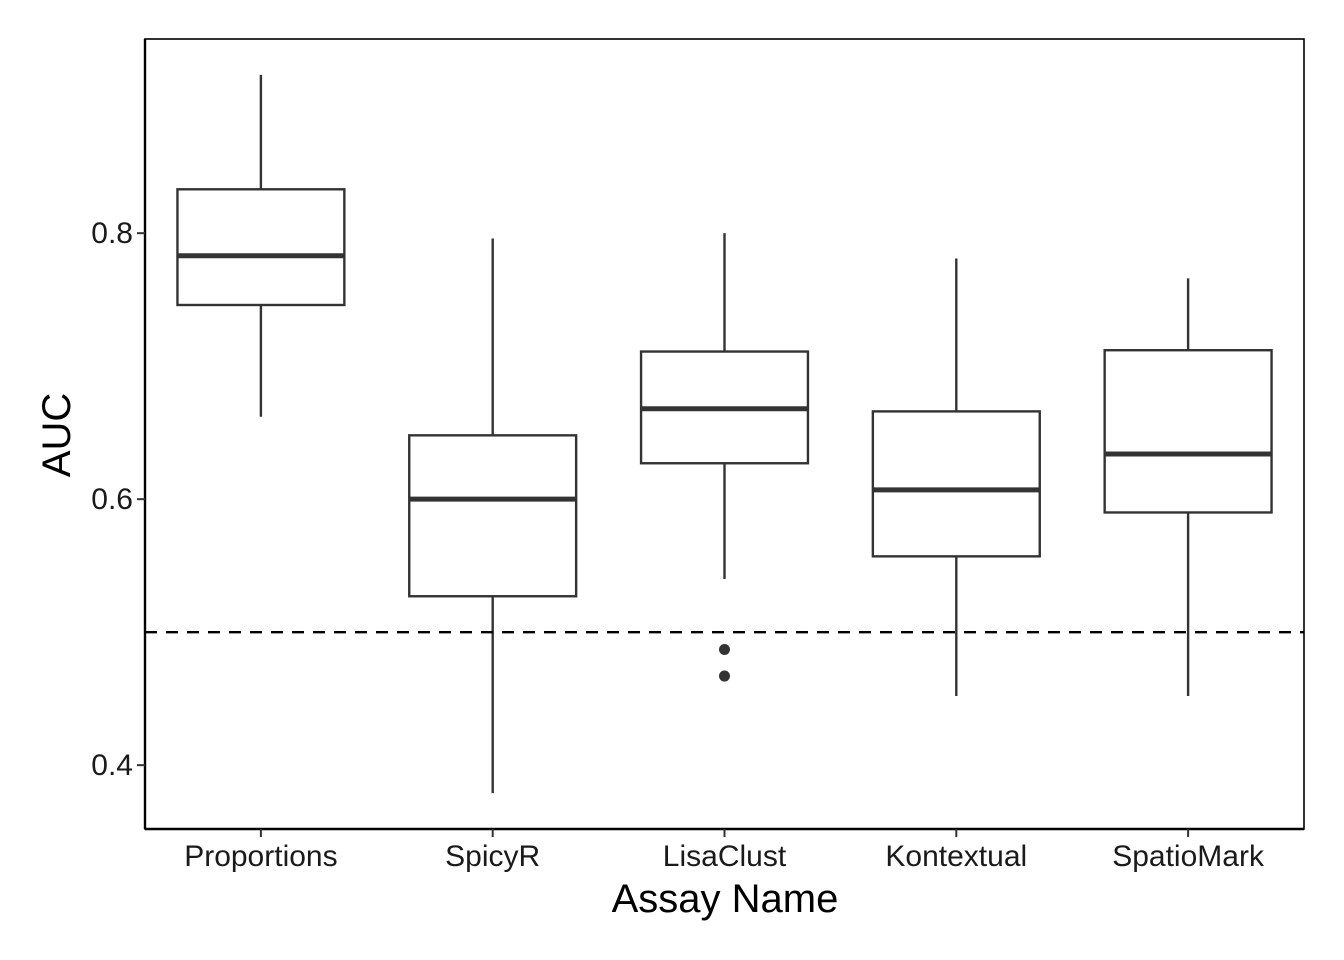  I want to click on y-tick-label: 0.4, so click(112, 765).